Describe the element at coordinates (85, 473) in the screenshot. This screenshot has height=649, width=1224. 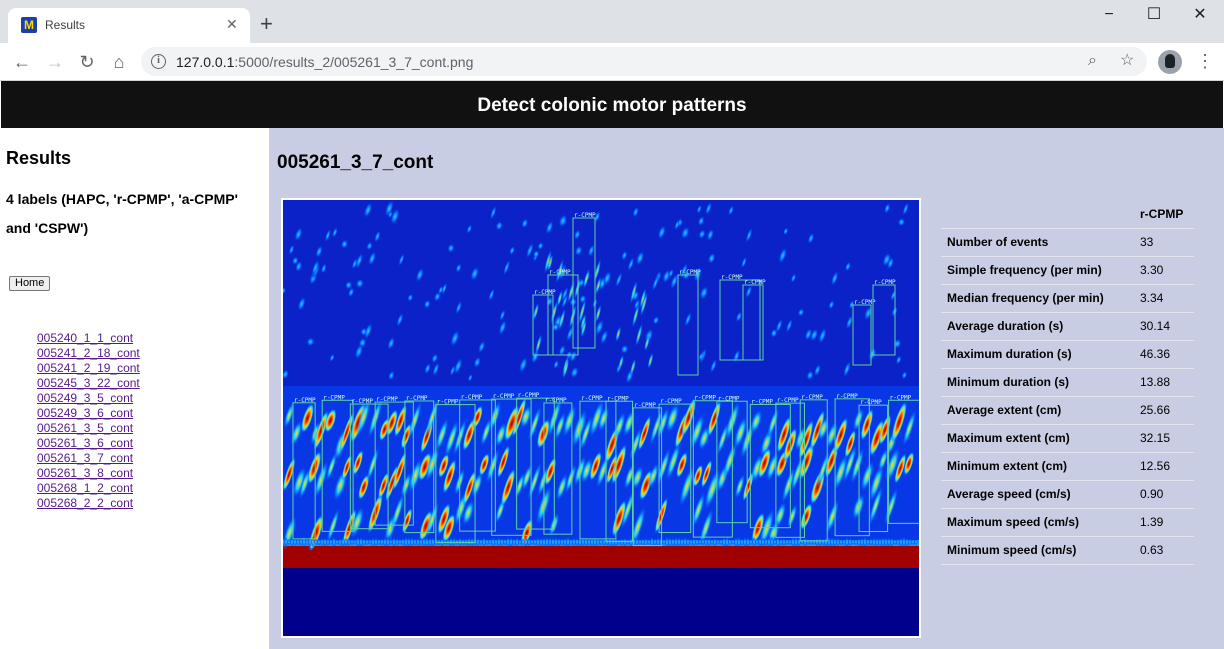
I see `file-link: 005261_3_8_cont` at that location.